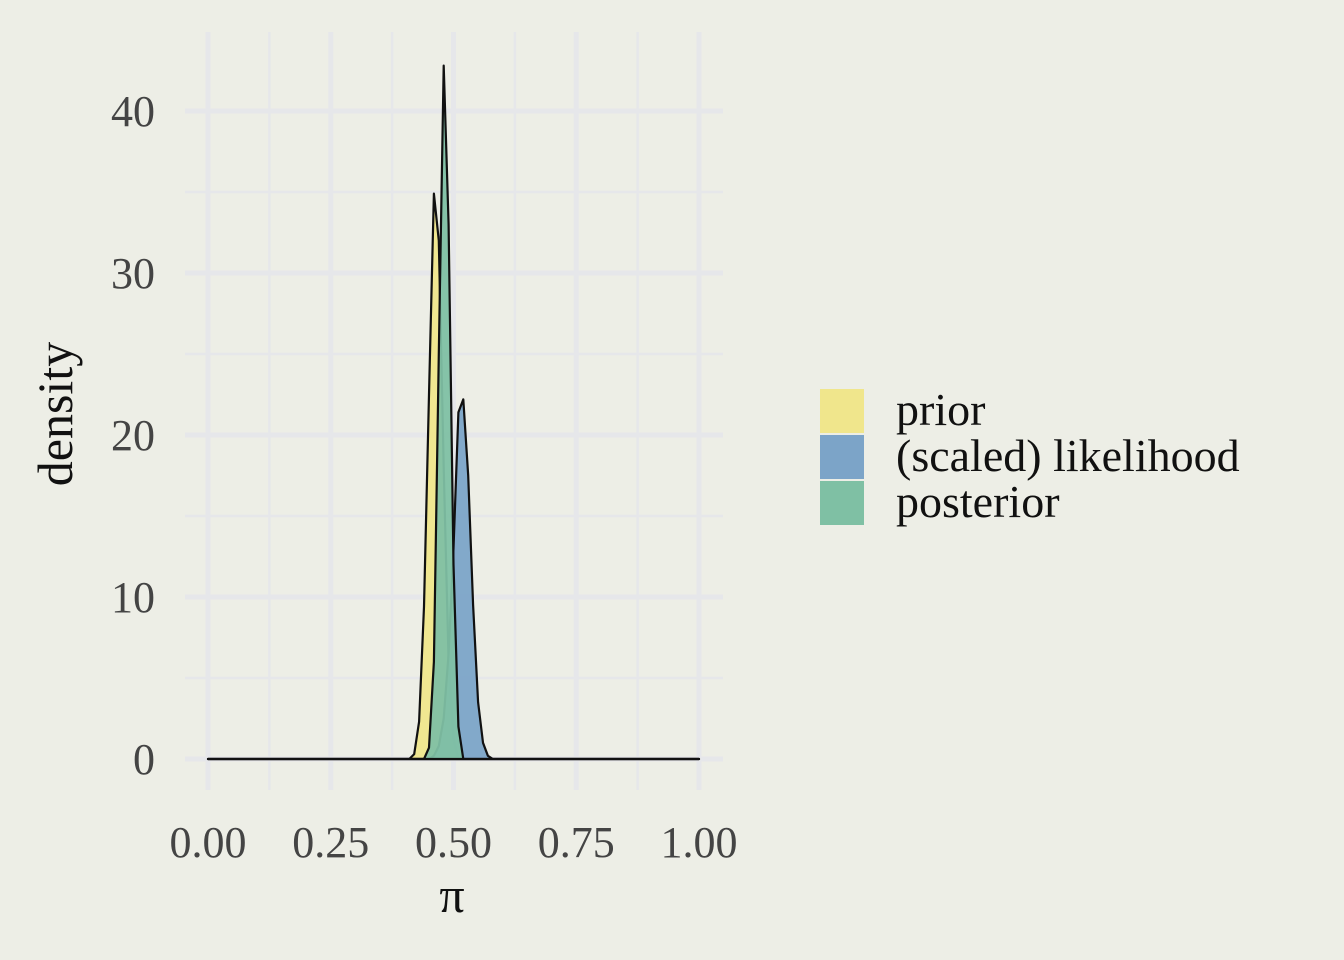  What do you see at coordinates (133, 111) in the screenshot?
I see `y-tick-label: 40` at bounding box center [133, 111].